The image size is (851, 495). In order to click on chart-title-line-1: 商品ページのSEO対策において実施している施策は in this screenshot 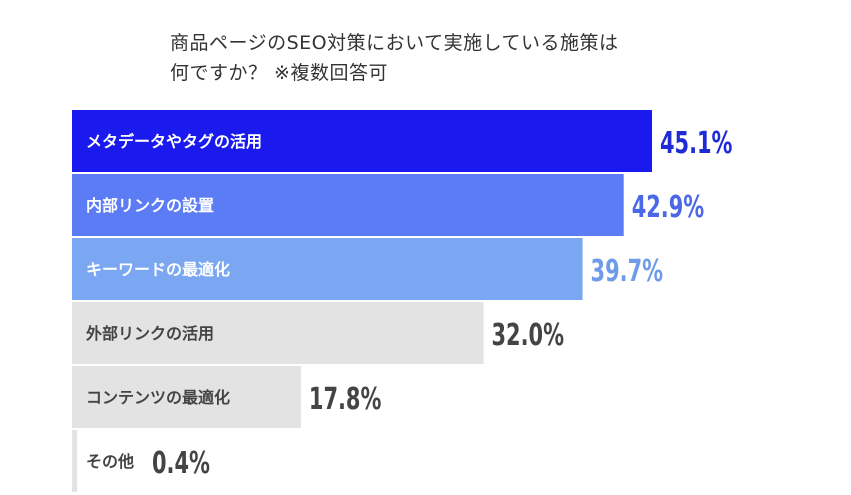, I will do `click(394, 43)`.